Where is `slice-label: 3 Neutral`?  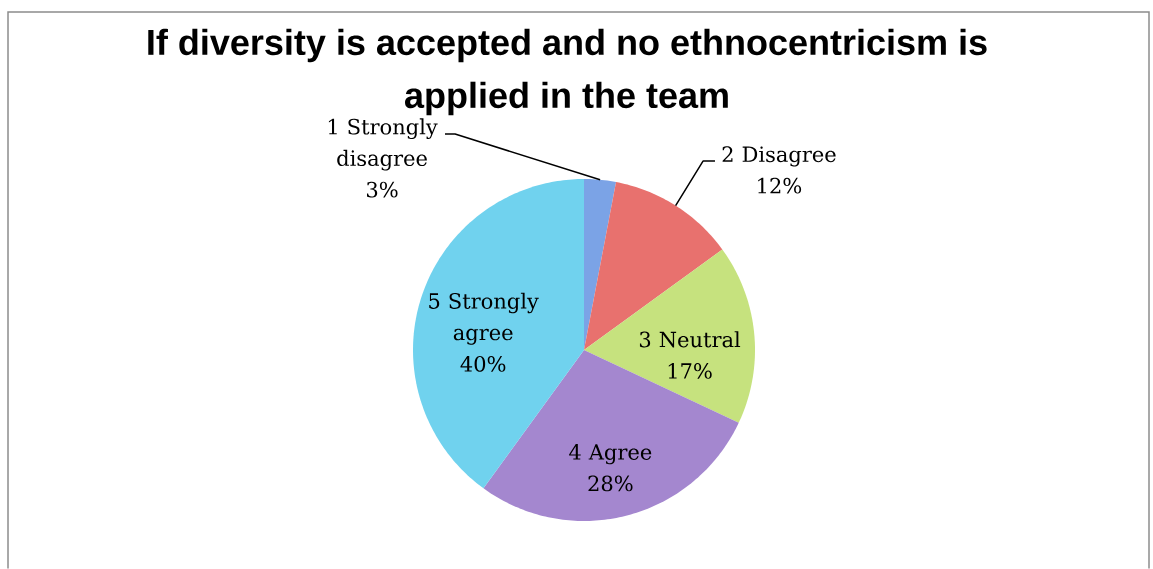 slice-label: 3 Neutral is located at coordinates (690, 339).